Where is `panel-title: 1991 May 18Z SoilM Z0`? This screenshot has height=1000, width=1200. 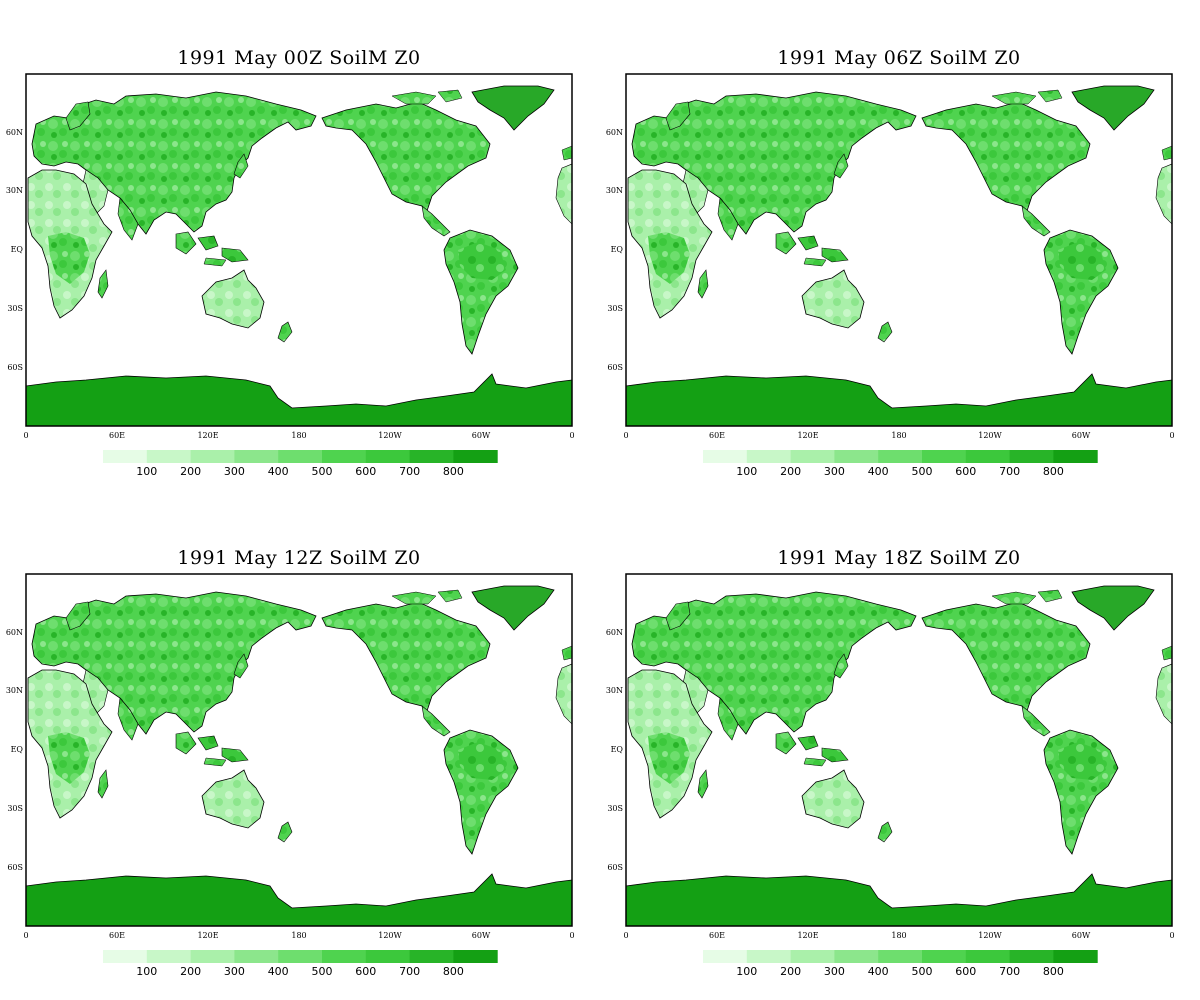 panel-title: 1991 May 18Z SoilM Z0 is located at coordinates (898, 558).